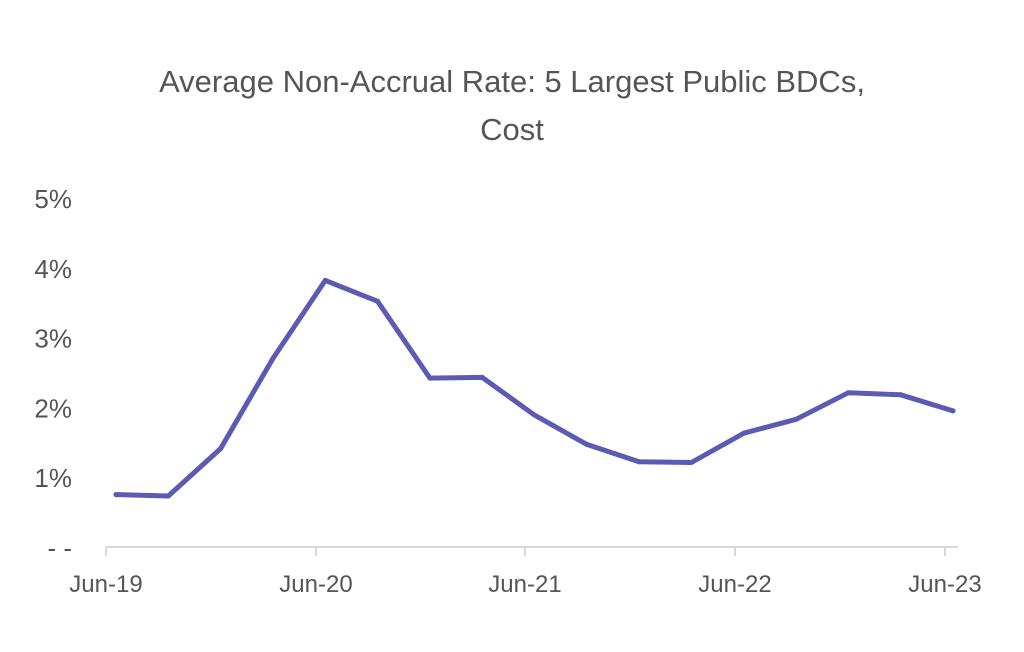 This screenshot has height=652, width=1024. What do you see at coordinates (734, 584) in the screenshot?
I see `x-tick-label: Jun-22` at bounding box center [734, 584].